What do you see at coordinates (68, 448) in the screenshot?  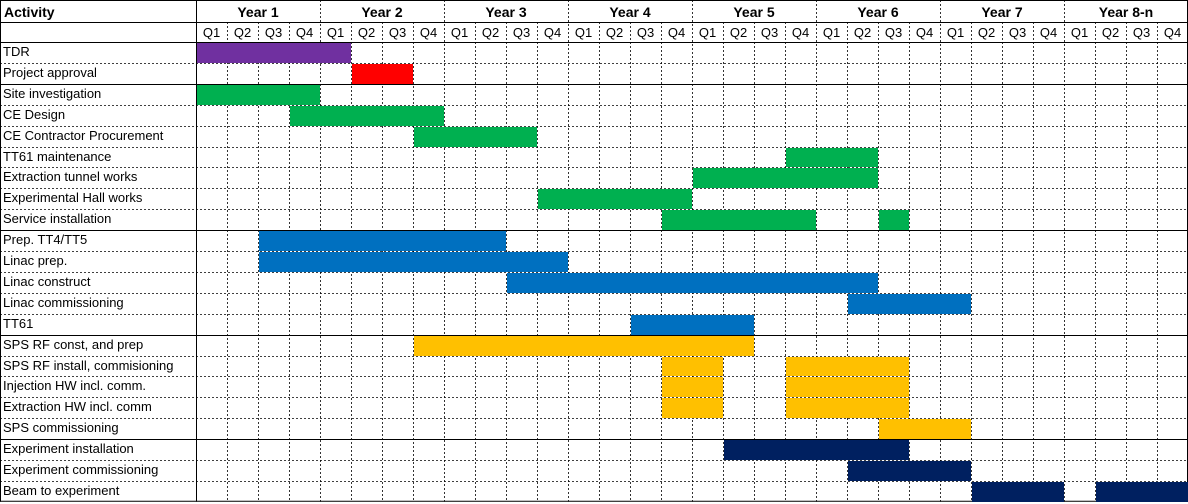 I see `activity-label: Experiment installation` at bounding box center [68, 448].